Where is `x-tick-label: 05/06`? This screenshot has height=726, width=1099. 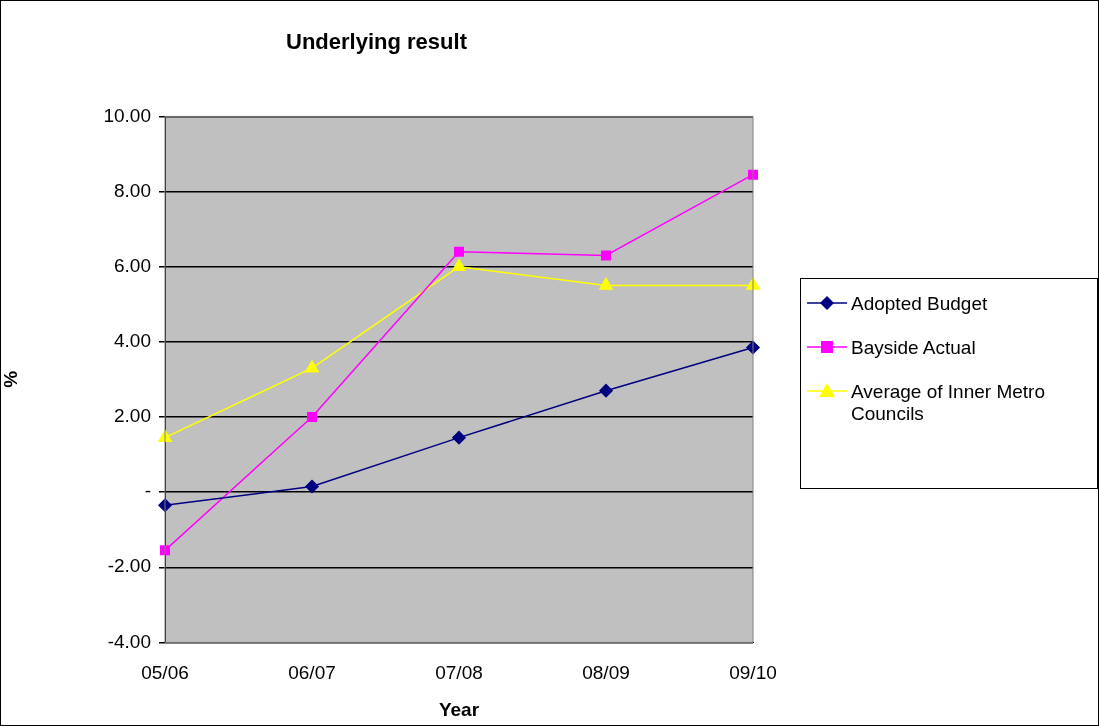
x-tick-label: 05/06 is located at coordinates (165, 673).